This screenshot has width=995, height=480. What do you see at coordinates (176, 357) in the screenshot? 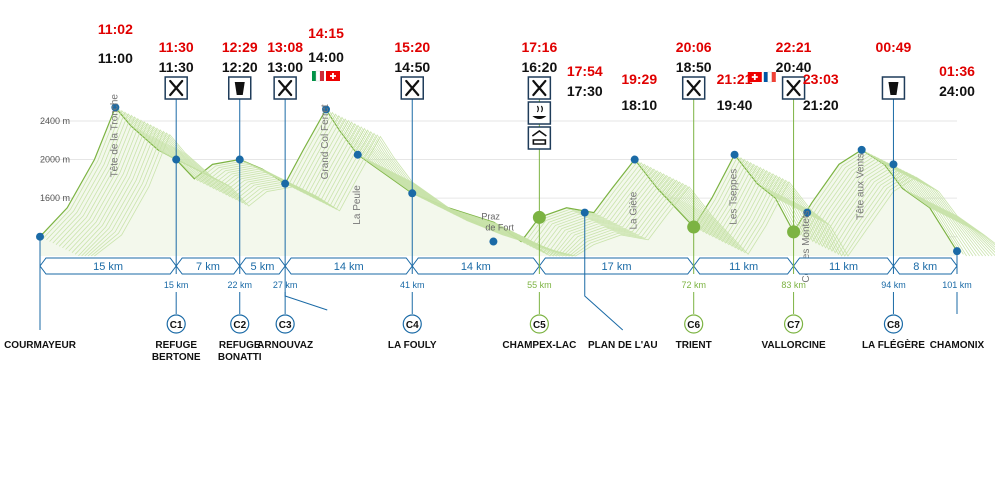
I see `checkpoint-name: BERTONE` at bounding box center [176, 357].